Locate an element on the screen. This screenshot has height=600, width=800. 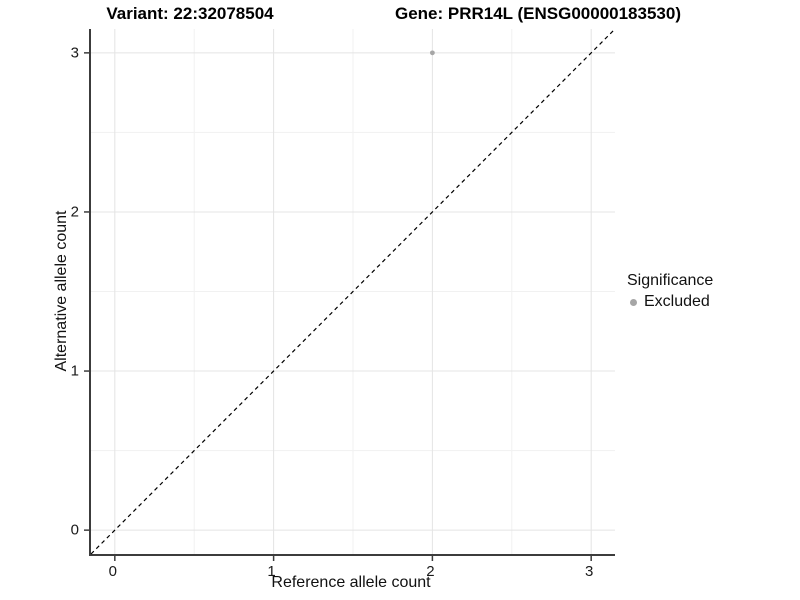
legend-item-label: Excluded is located at coordinates (677, 301).